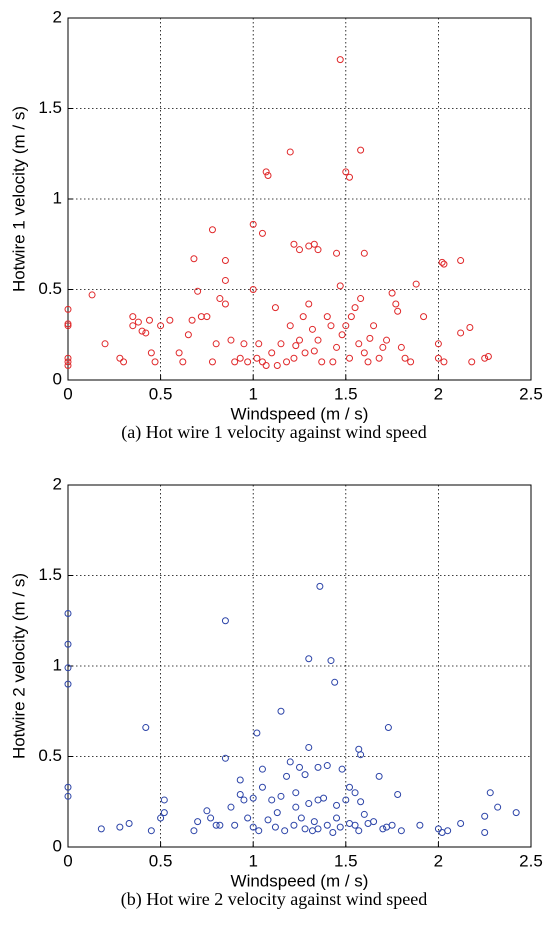  Describe the element at coordinates (50, 755) in the screenshot. I see `y-tick-label: 0.5` at that location.